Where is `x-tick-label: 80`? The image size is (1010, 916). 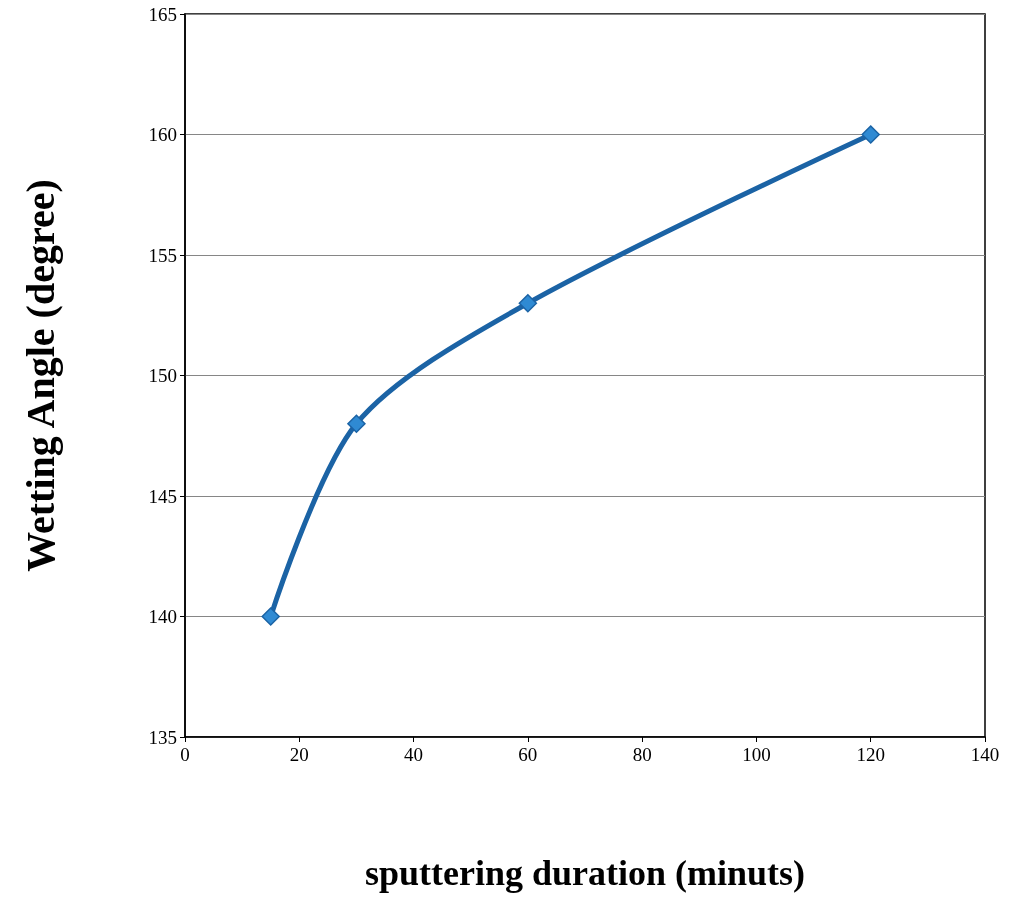
x-tick-label: 80 is located at coordinates (642, 754).